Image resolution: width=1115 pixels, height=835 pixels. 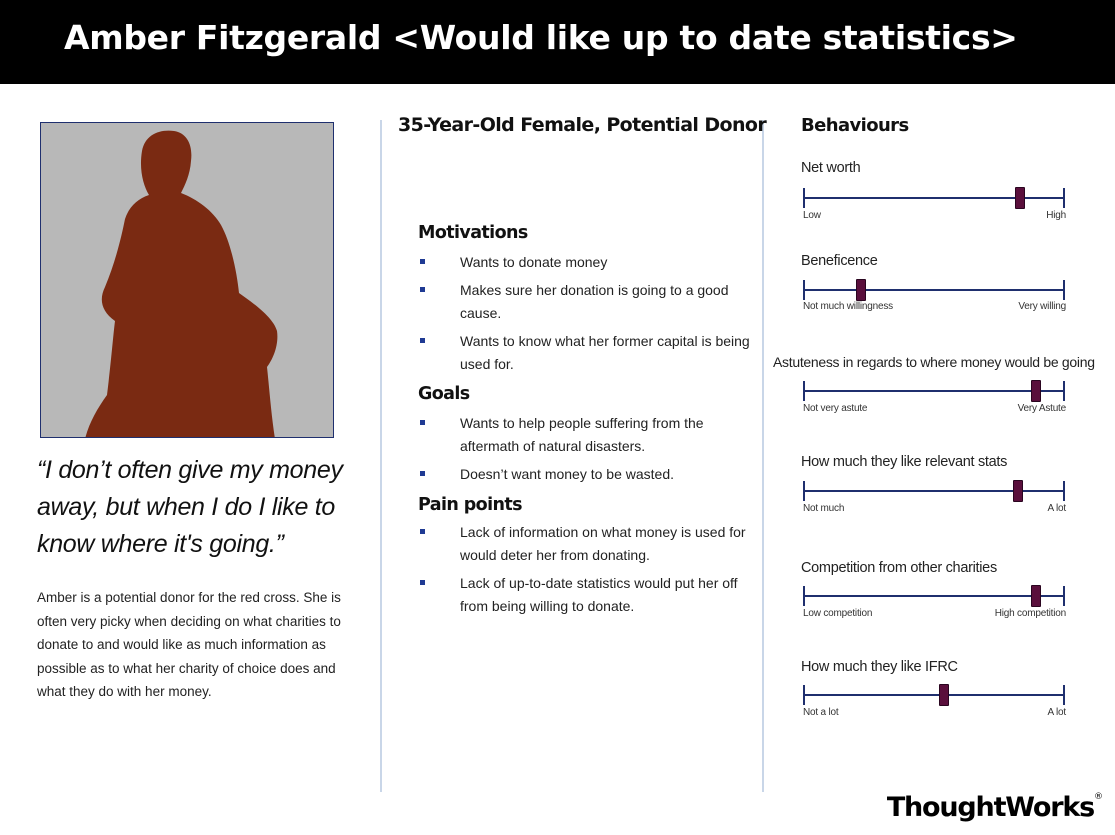 I want to click on behaviour-label-beneficence: Beneficence, so click(x=839, y=261).